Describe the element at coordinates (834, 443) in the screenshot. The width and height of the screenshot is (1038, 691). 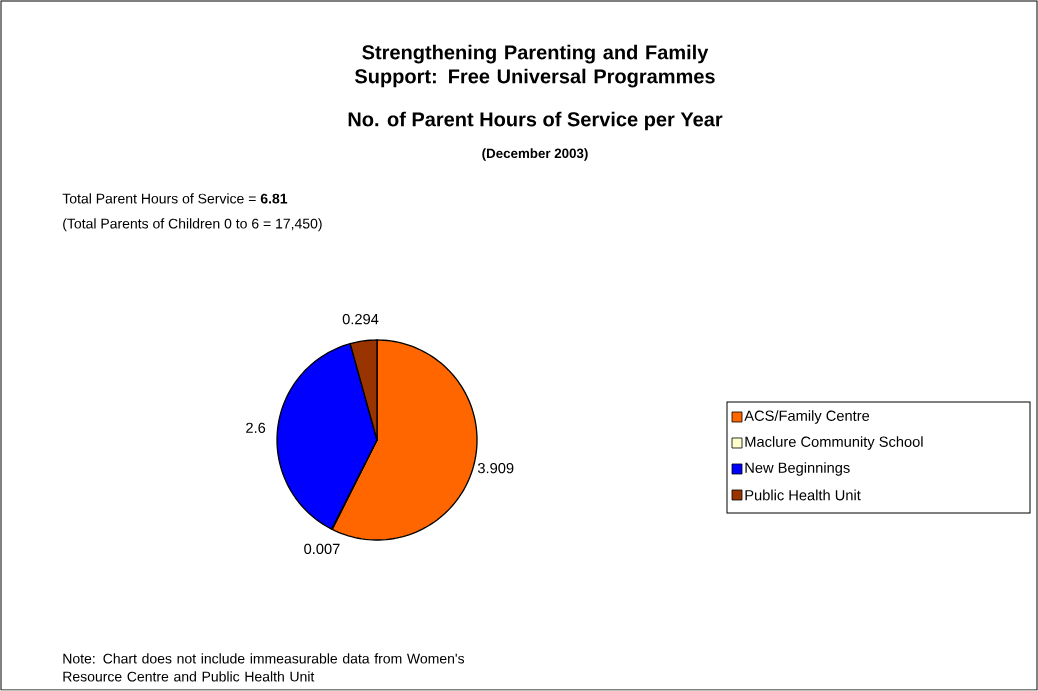
I see `legend-label: Maclure Community School` at that location.